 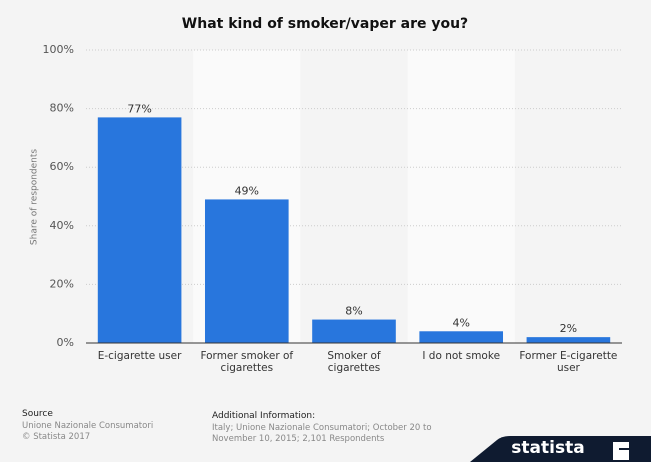 I want to click on column-band, so click(x=461, y=196).